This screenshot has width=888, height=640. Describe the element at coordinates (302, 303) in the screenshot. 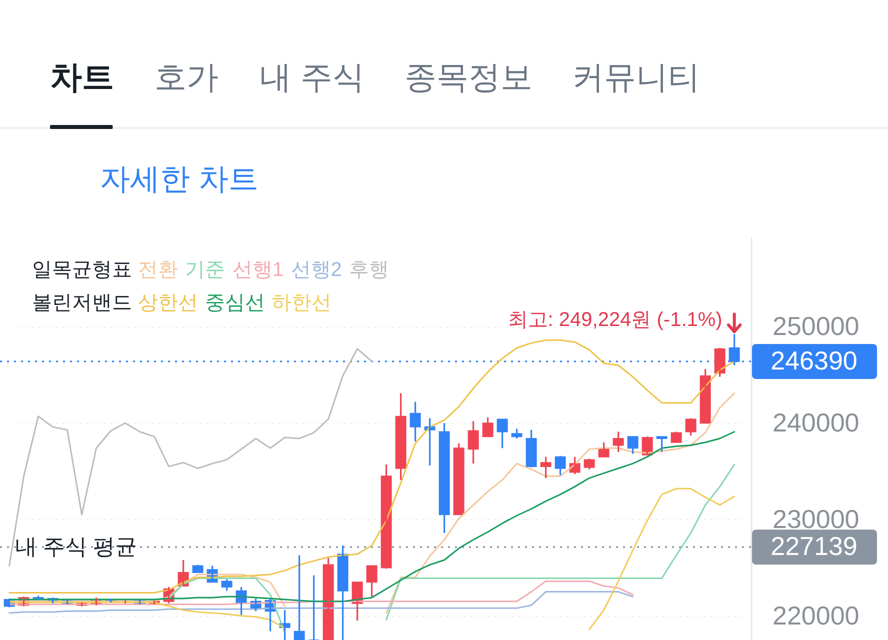

I see `text: 하한선` at that location.